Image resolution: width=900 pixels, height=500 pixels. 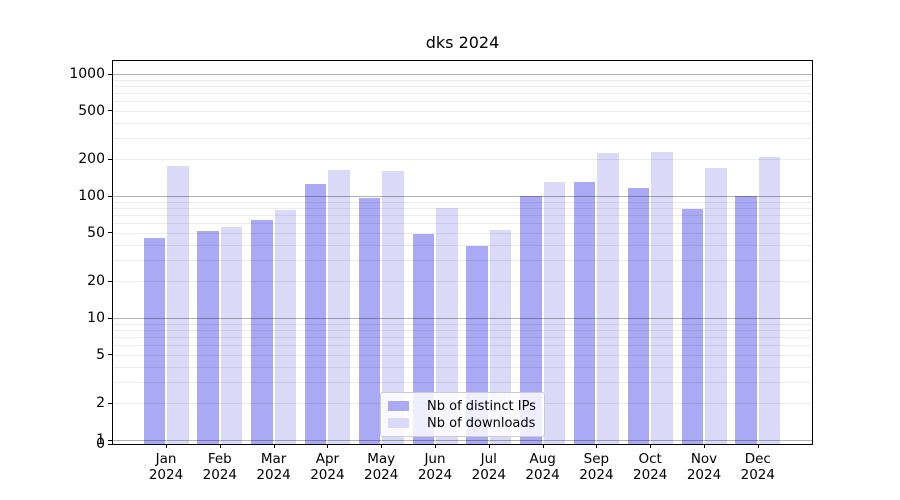 I want to click on y-tick-label: 10, so click(x=96, y=318).